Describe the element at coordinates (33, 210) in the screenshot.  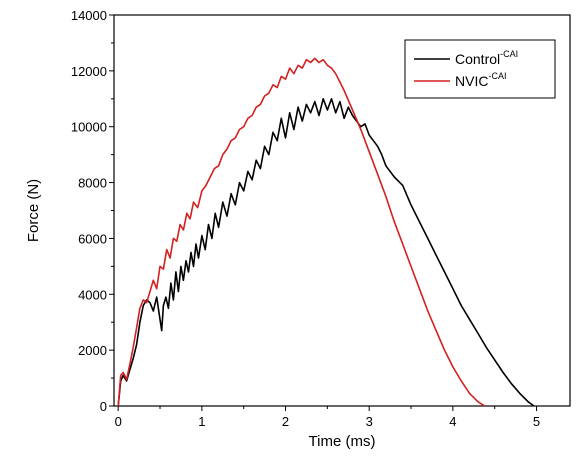
I see `y-axis-title: Force (N)` at that location.